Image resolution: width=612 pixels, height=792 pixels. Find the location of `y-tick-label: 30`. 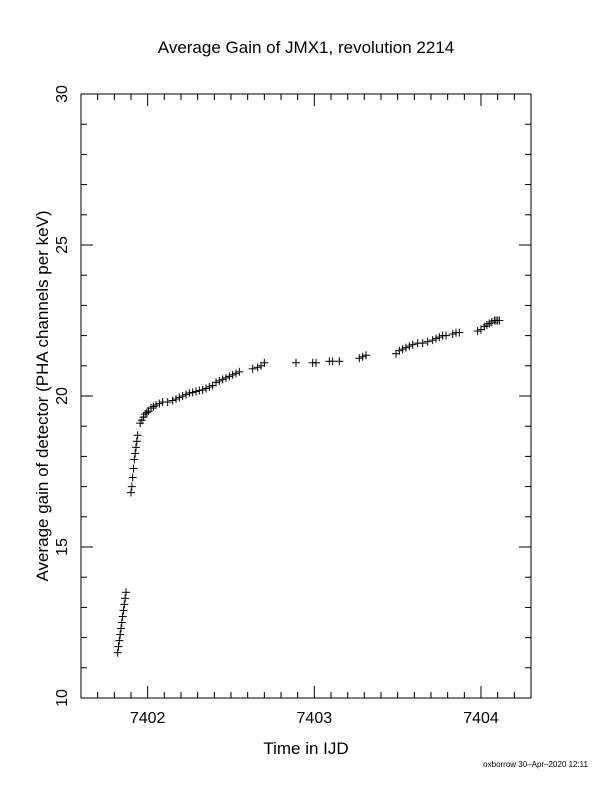

y-tick-label: 30 is located at coordinates (62, 94).